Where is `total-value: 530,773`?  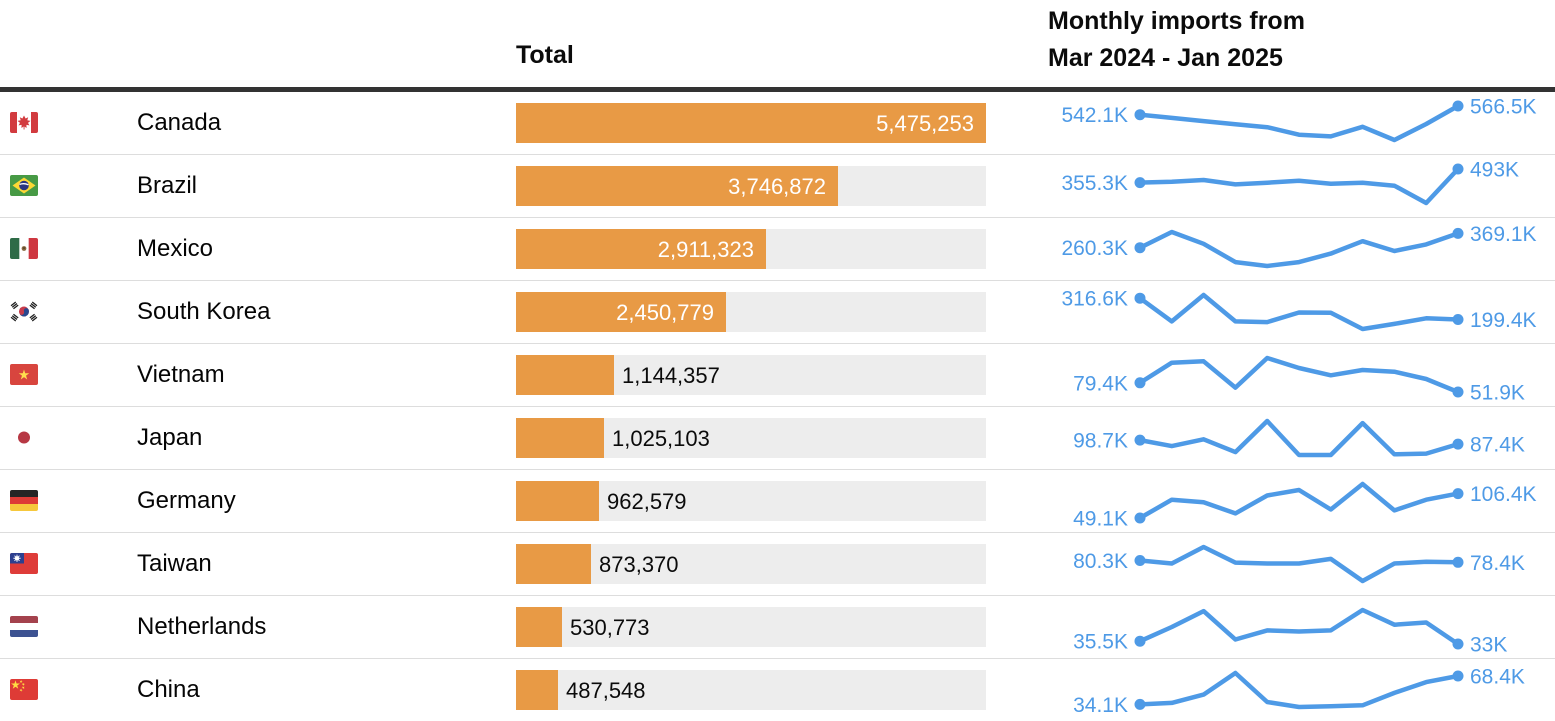 total-value: 530,773 is located at coordinates (610, 627).